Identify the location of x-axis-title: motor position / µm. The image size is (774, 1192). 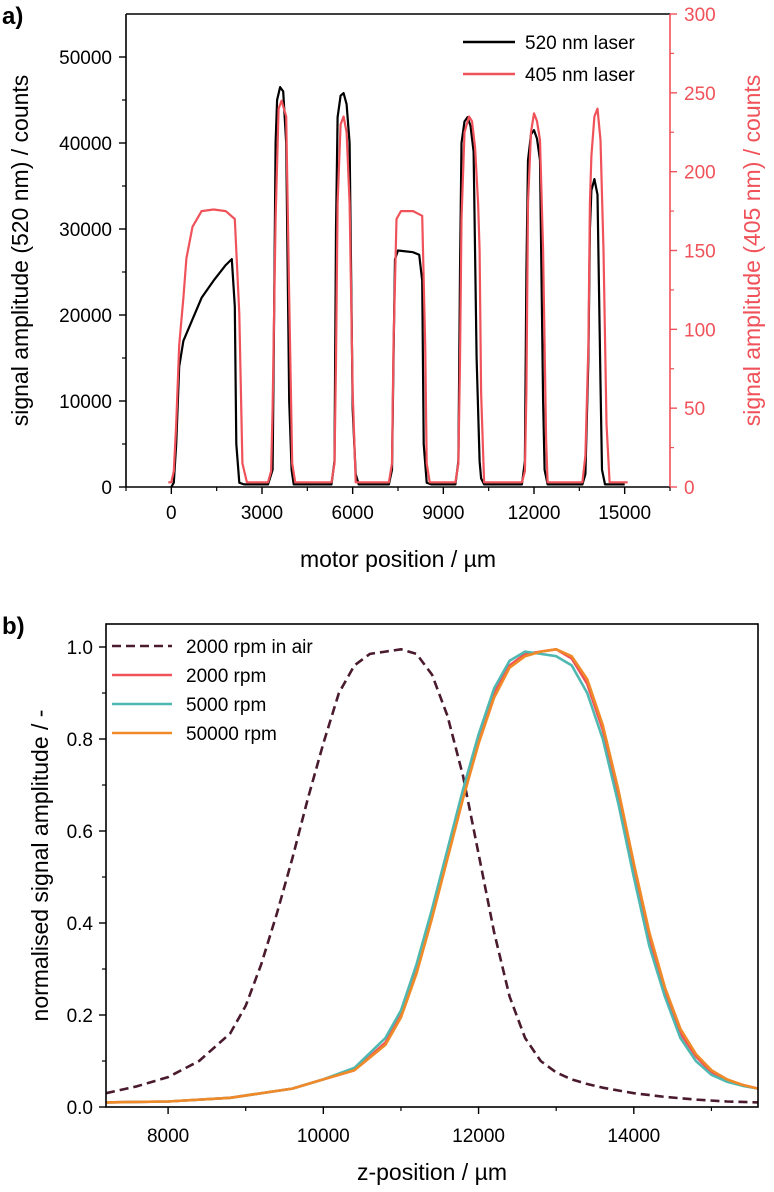
(398, 559).